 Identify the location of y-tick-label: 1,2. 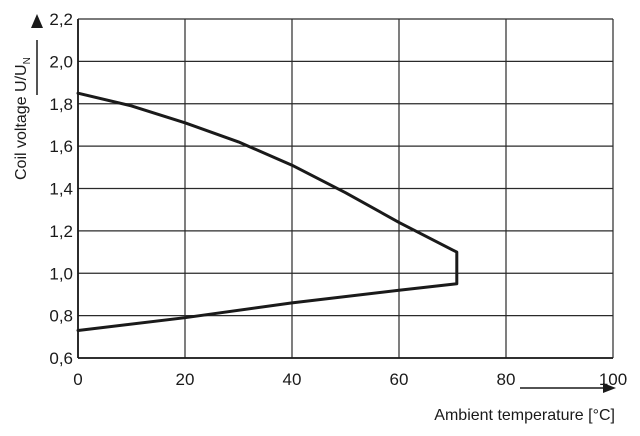
(61, 231).